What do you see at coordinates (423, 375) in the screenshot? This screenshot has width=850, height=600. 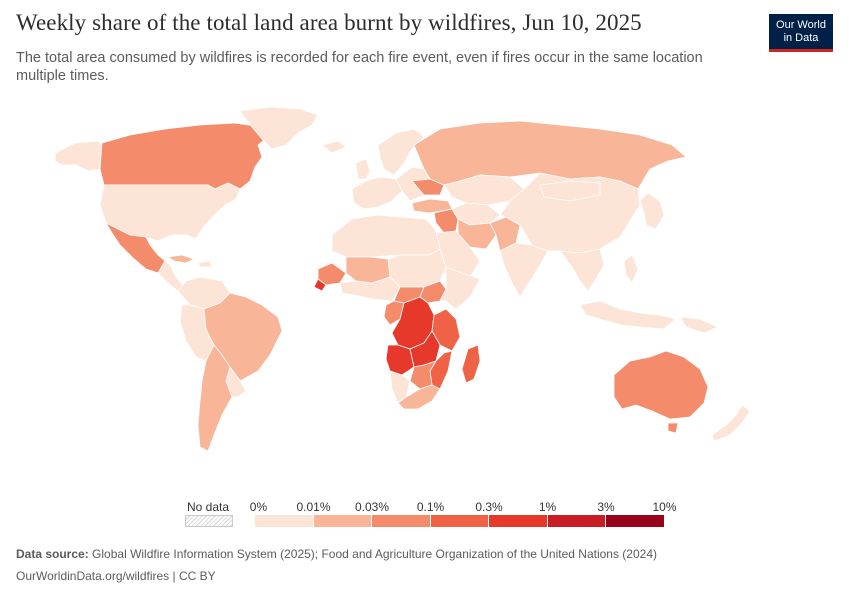 I see `country-zimbabwe-botswana` at bounding box center [423, 375].